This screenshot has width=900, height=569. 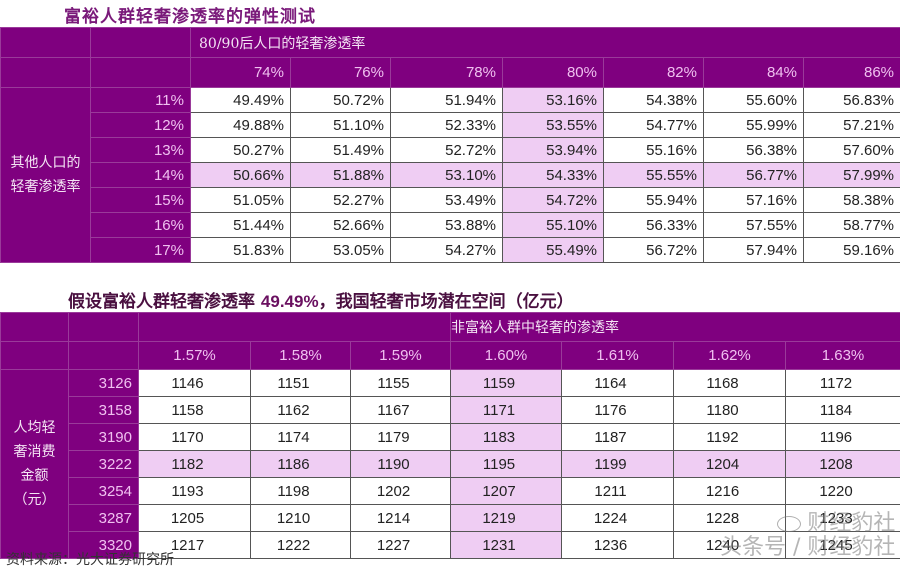 I want to click on table-cell: 52.66%, so click(x=340, y=225).